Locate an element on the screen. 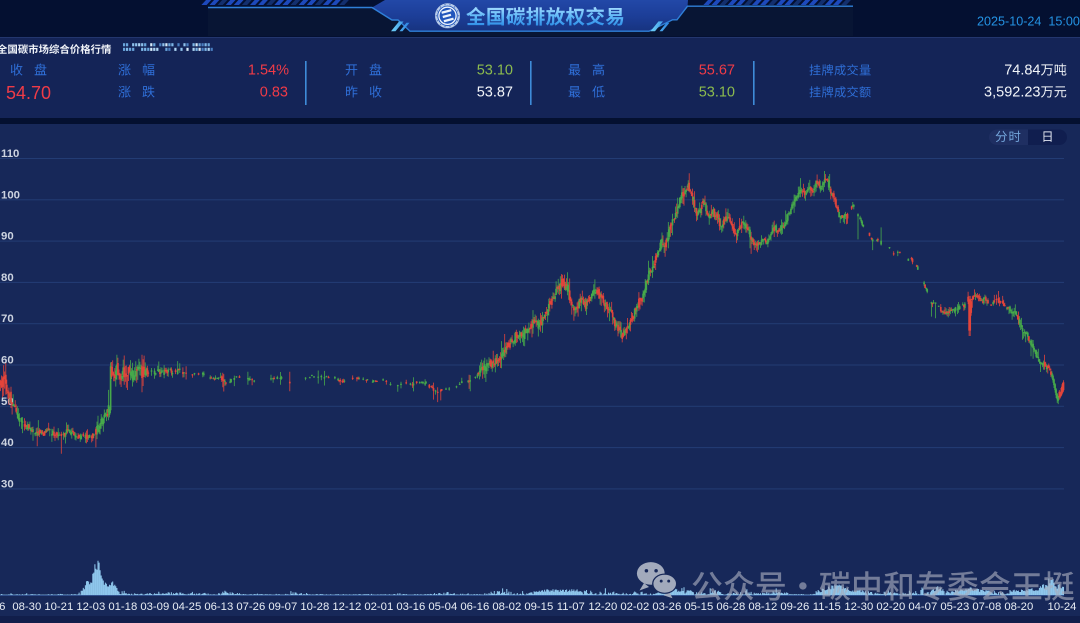  svg-text: 10-28 is located at coordinates (314, 607).